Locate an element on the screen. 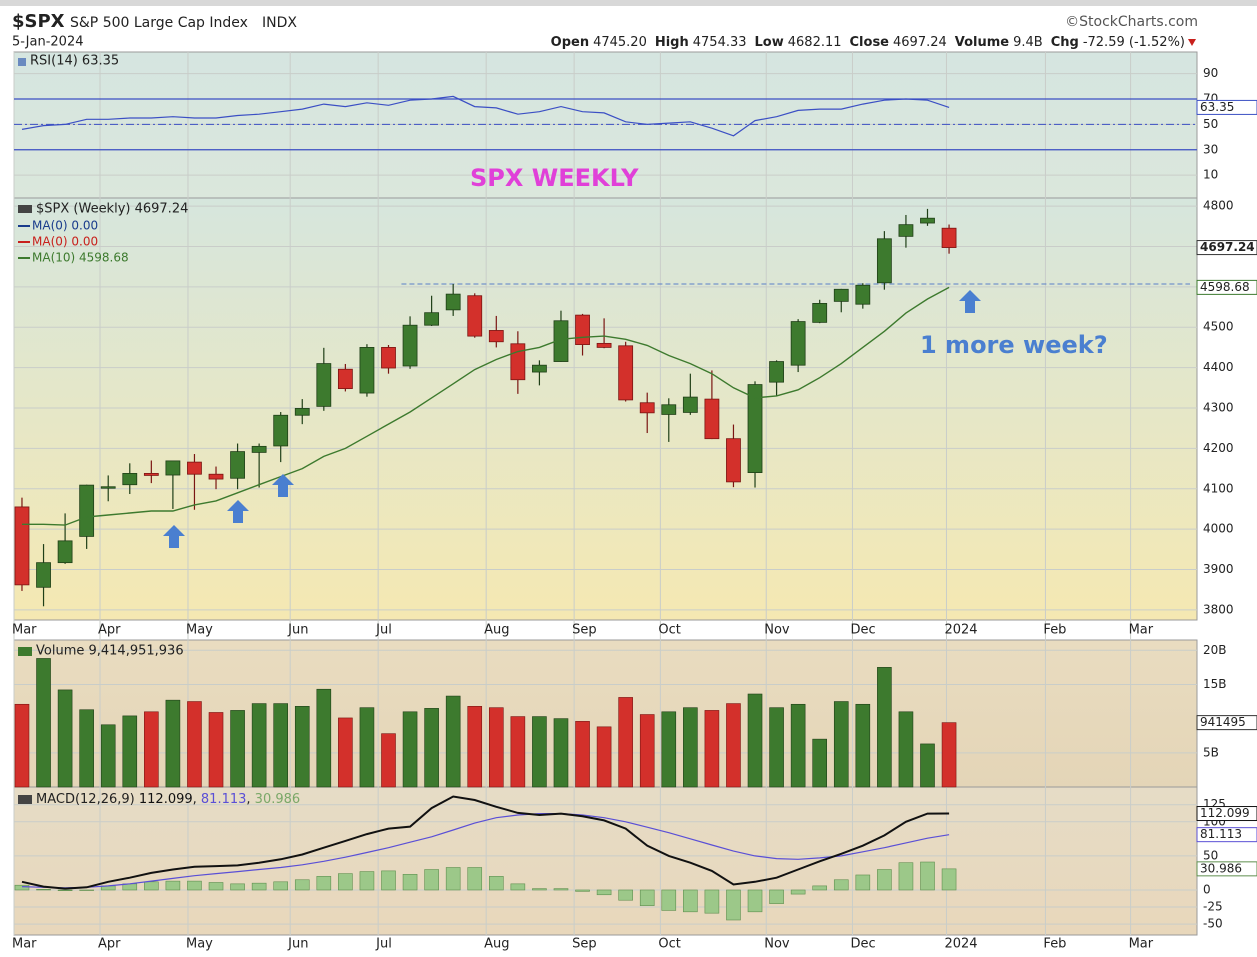 This screenshot has width=1257, height=957. x-tick-label: Oct is located at coordinates (669, 630).